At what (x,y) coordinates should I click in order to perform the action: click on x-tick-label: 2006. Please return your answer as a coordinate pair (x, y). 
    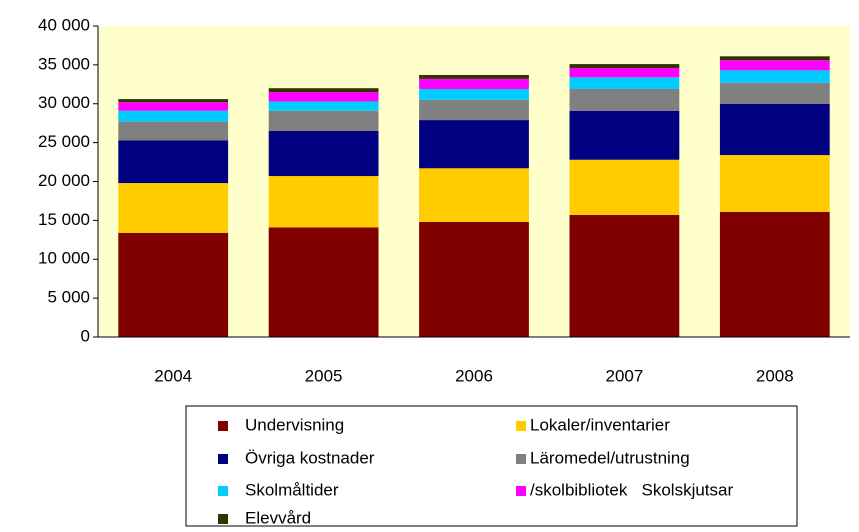
    Looking at the image, I should click on (474, 375).